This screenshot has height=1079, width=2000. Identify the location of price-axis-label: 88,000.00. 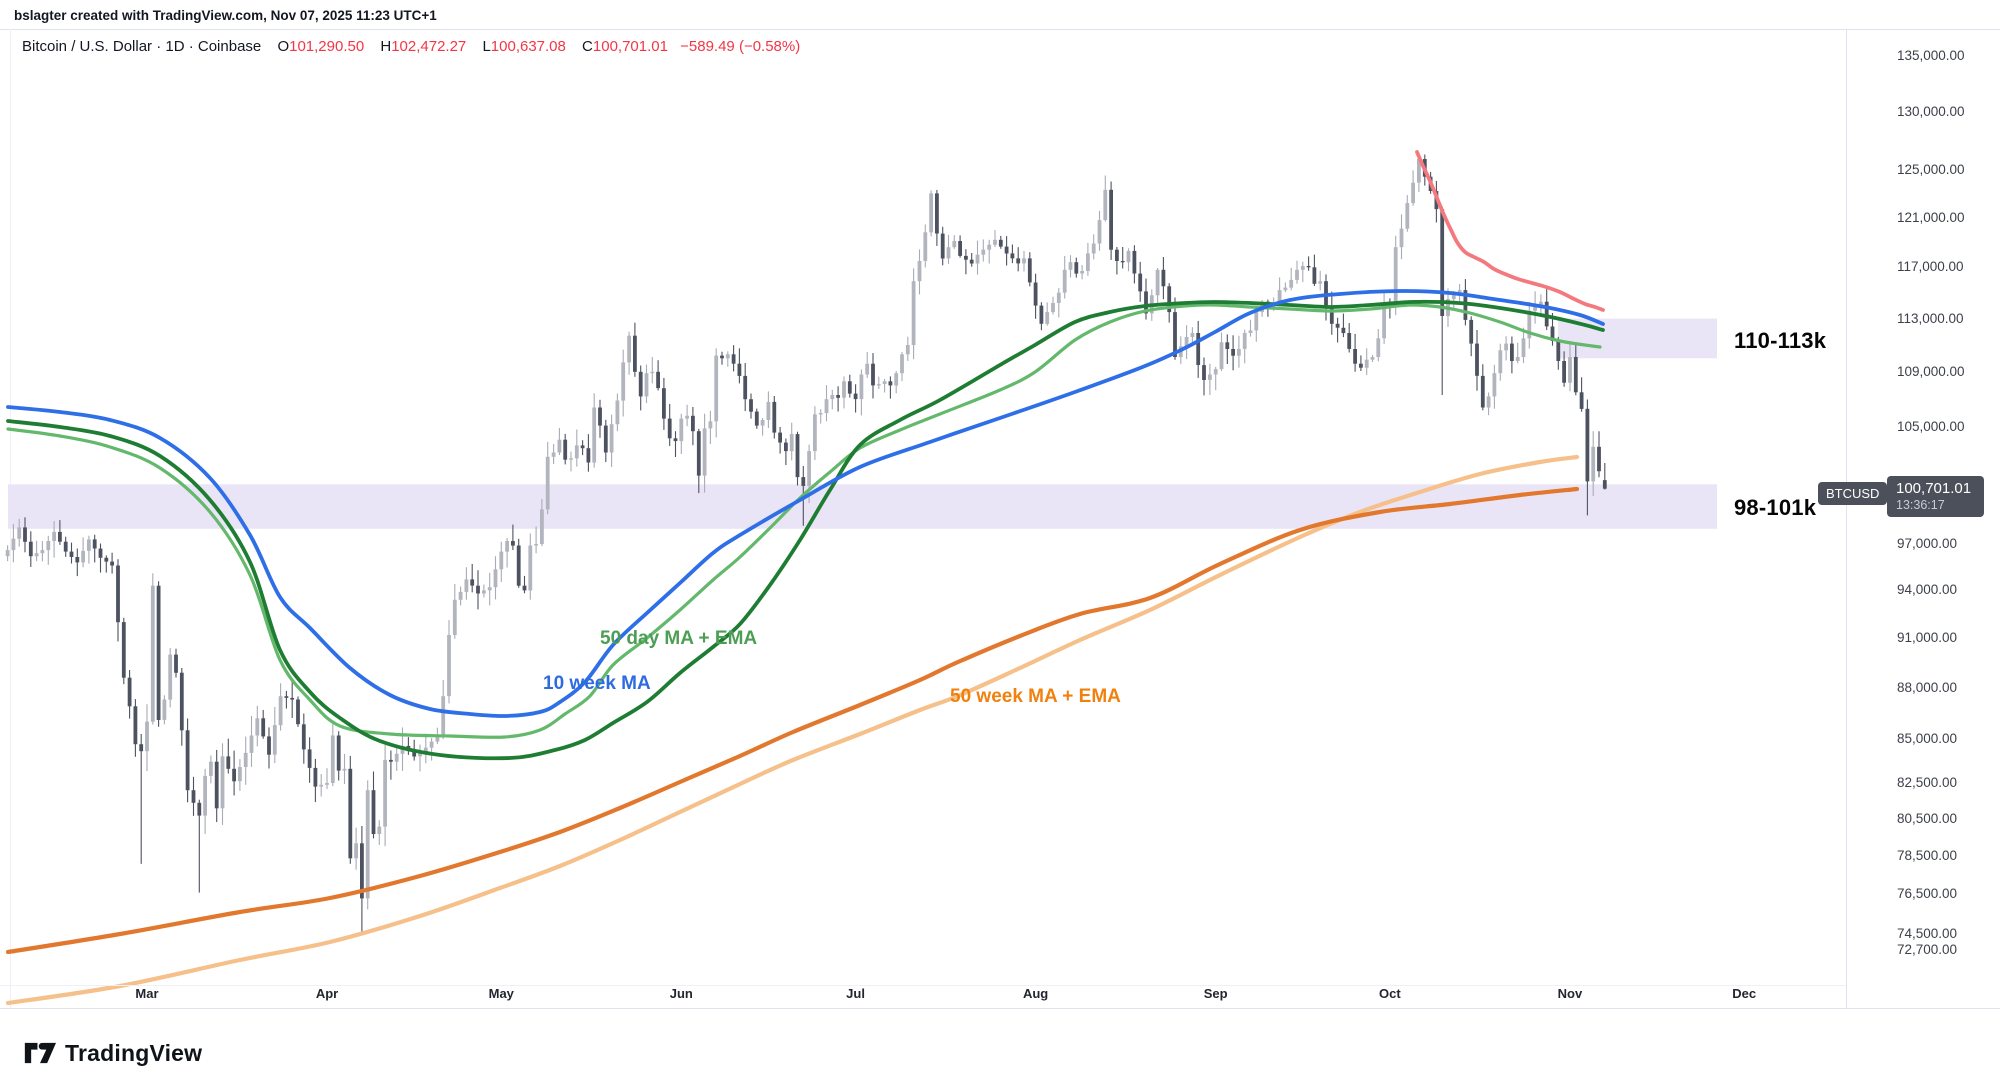
(1927, 687).